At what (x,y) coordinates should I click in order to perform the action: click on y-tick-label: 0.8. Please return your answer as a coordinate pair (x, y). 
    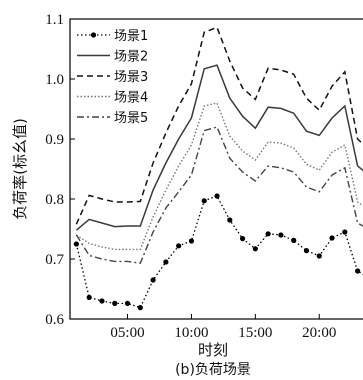
    Looking at the image, I should click on (54, 200).